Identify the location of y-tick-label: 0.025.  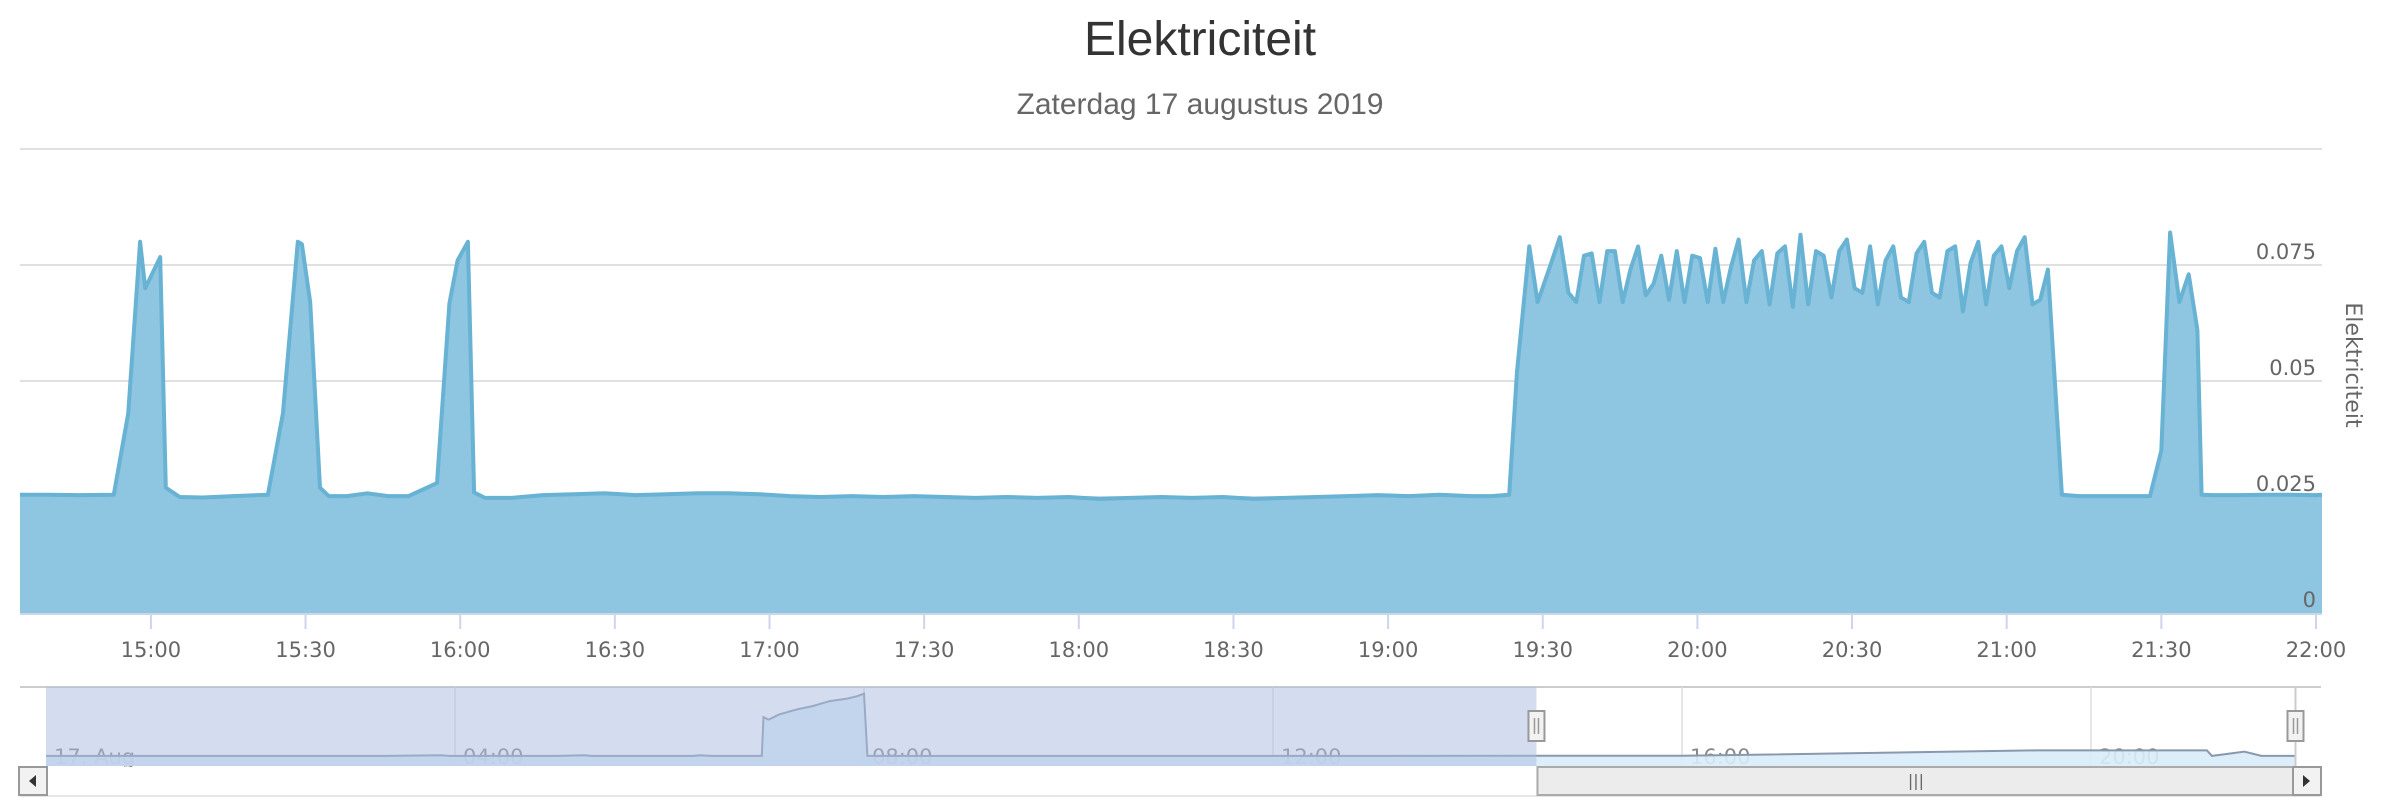
(2286, 484).